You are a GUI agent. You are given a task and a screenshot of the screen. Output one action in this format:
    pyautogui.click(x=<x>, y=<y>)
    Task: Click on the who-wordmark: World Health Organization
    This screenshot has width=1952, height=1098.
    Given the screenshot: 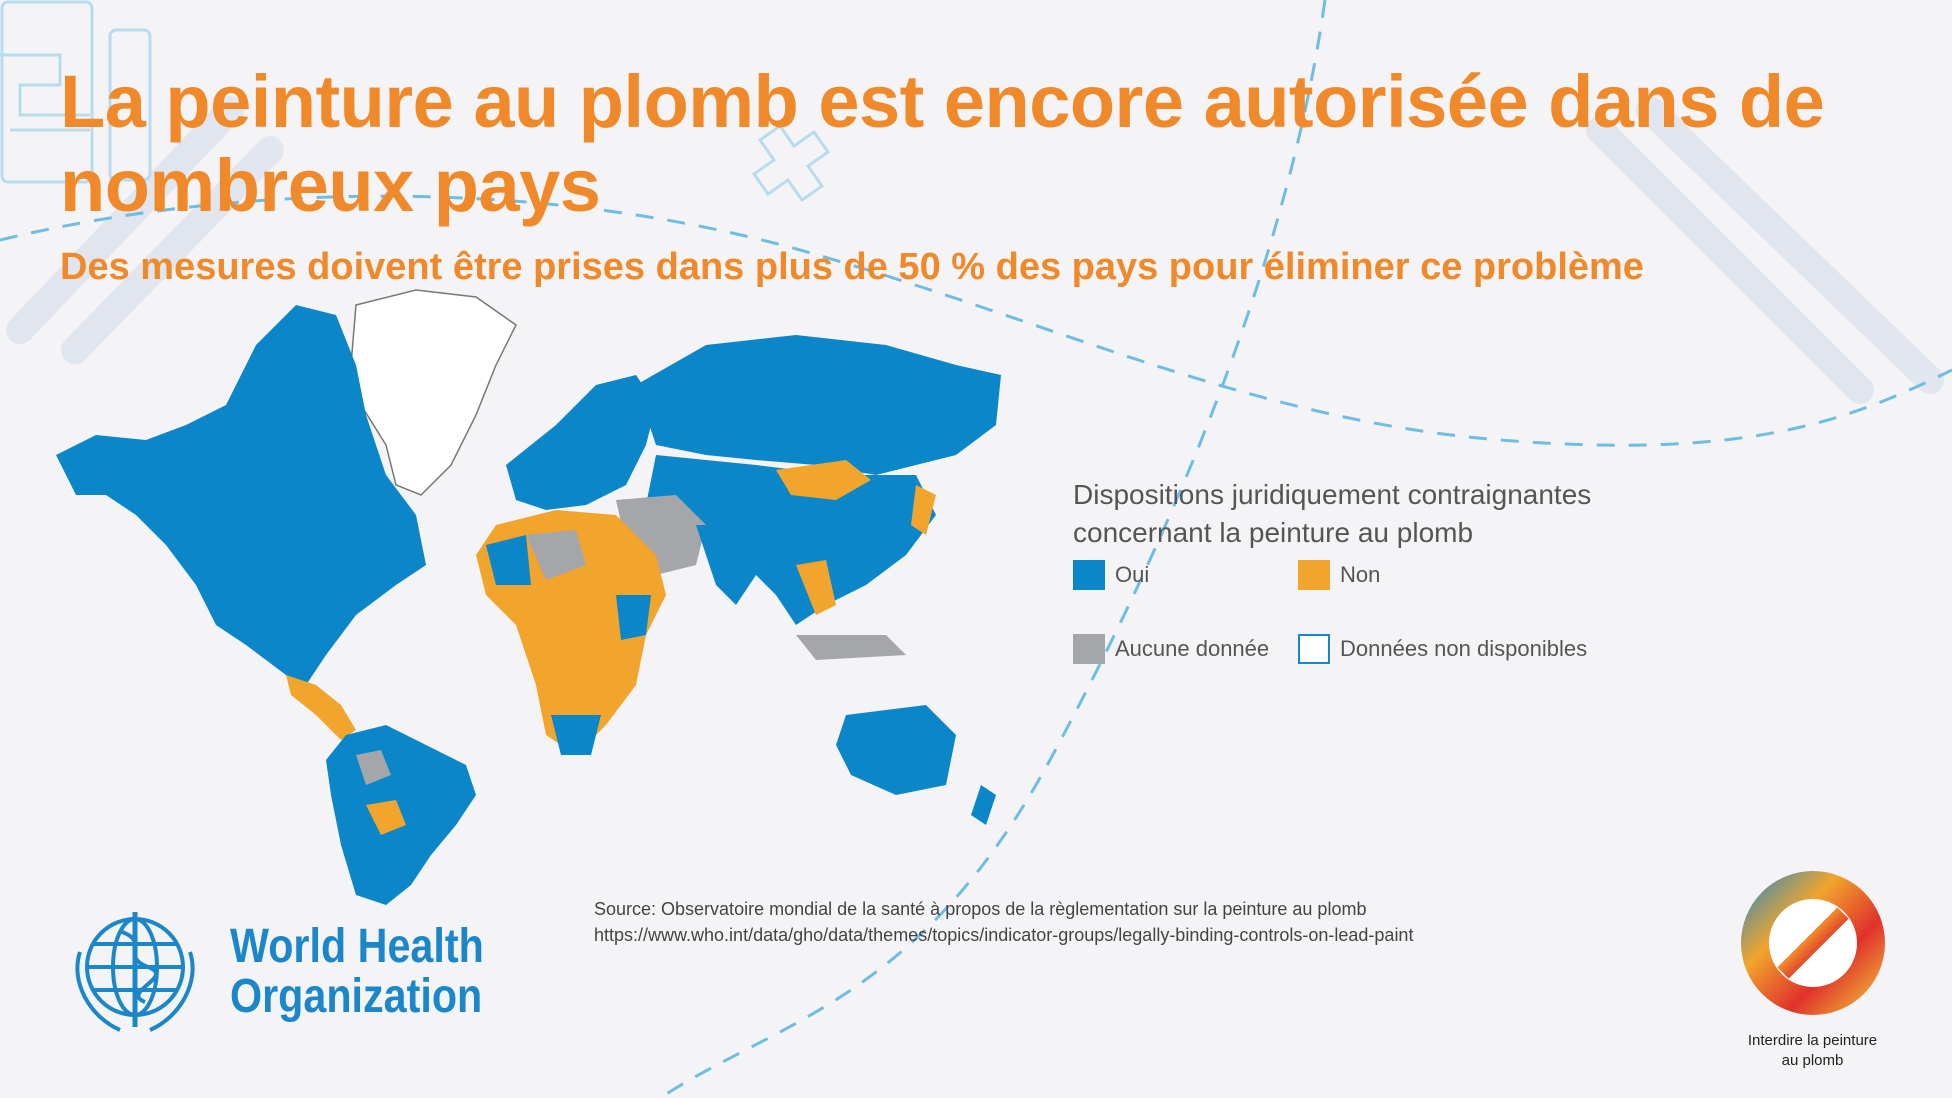 What is the action you would take?
    pyautogui.click(x=357, y=972)
    